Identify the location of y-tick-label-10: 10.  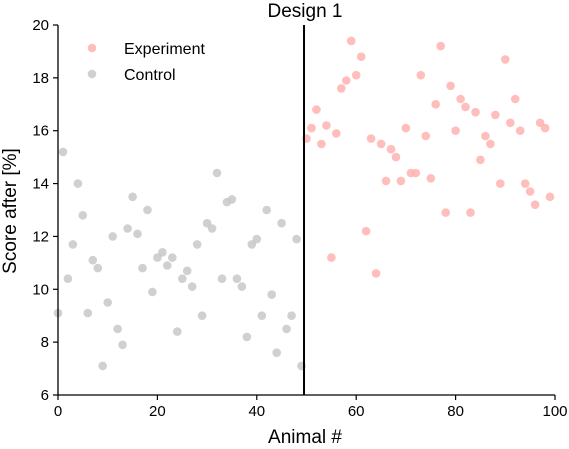
(40, 289).